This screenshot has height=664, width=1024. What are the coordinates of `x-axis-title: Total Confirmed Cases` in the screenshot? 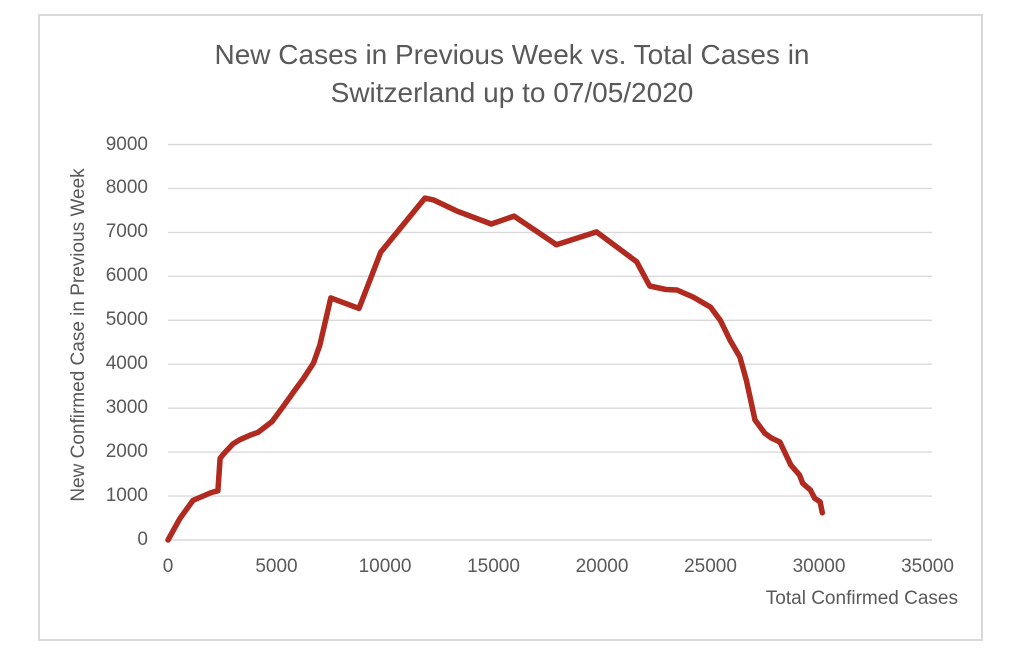 It's located at (861, 598).